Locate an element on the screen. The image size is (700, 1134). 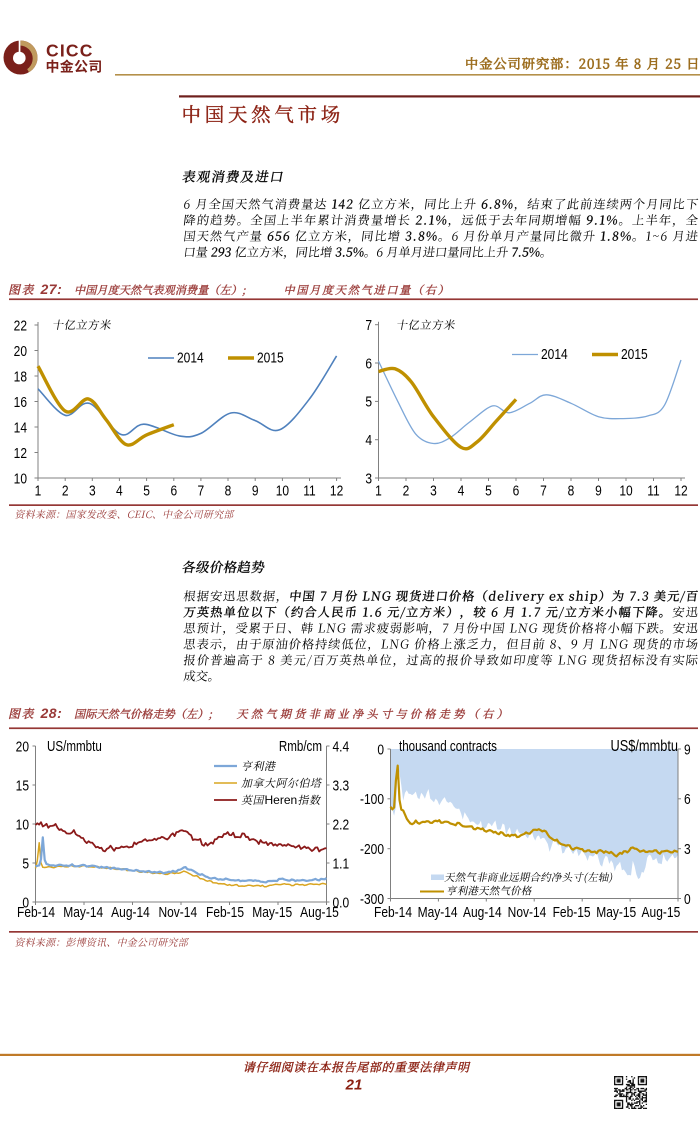
svg-text: 4.4 is located at coordinates (341, 746).